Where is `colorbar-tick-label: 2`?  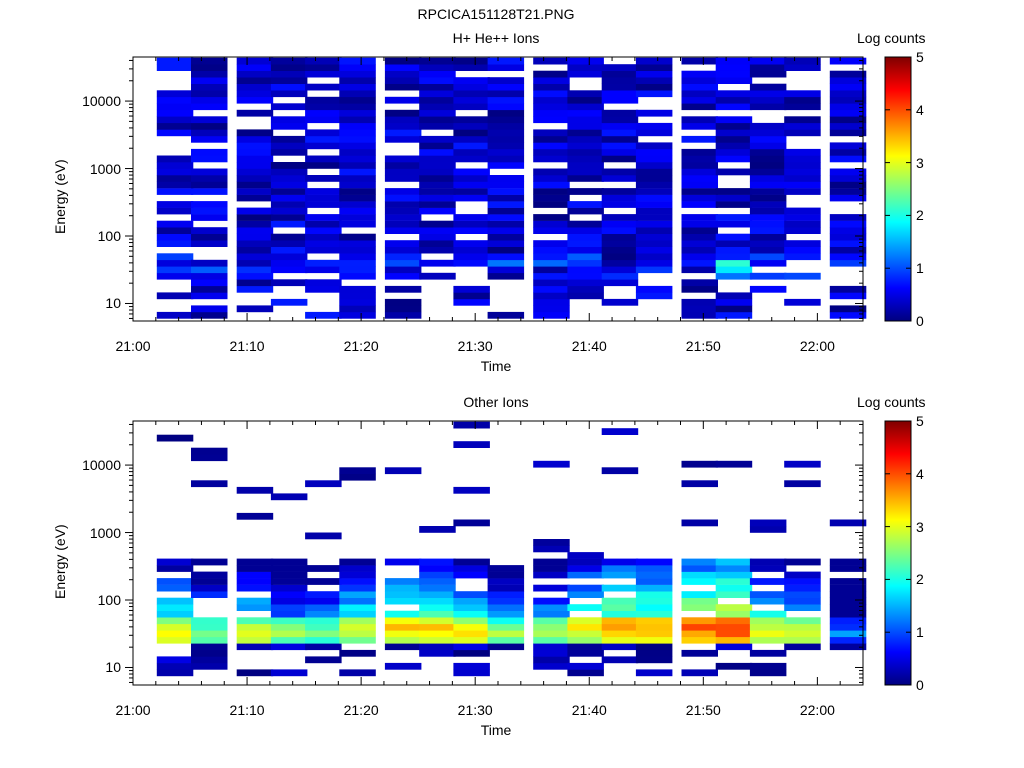
colorbar-tick-label: 2 is located at coordinates (920, 215).